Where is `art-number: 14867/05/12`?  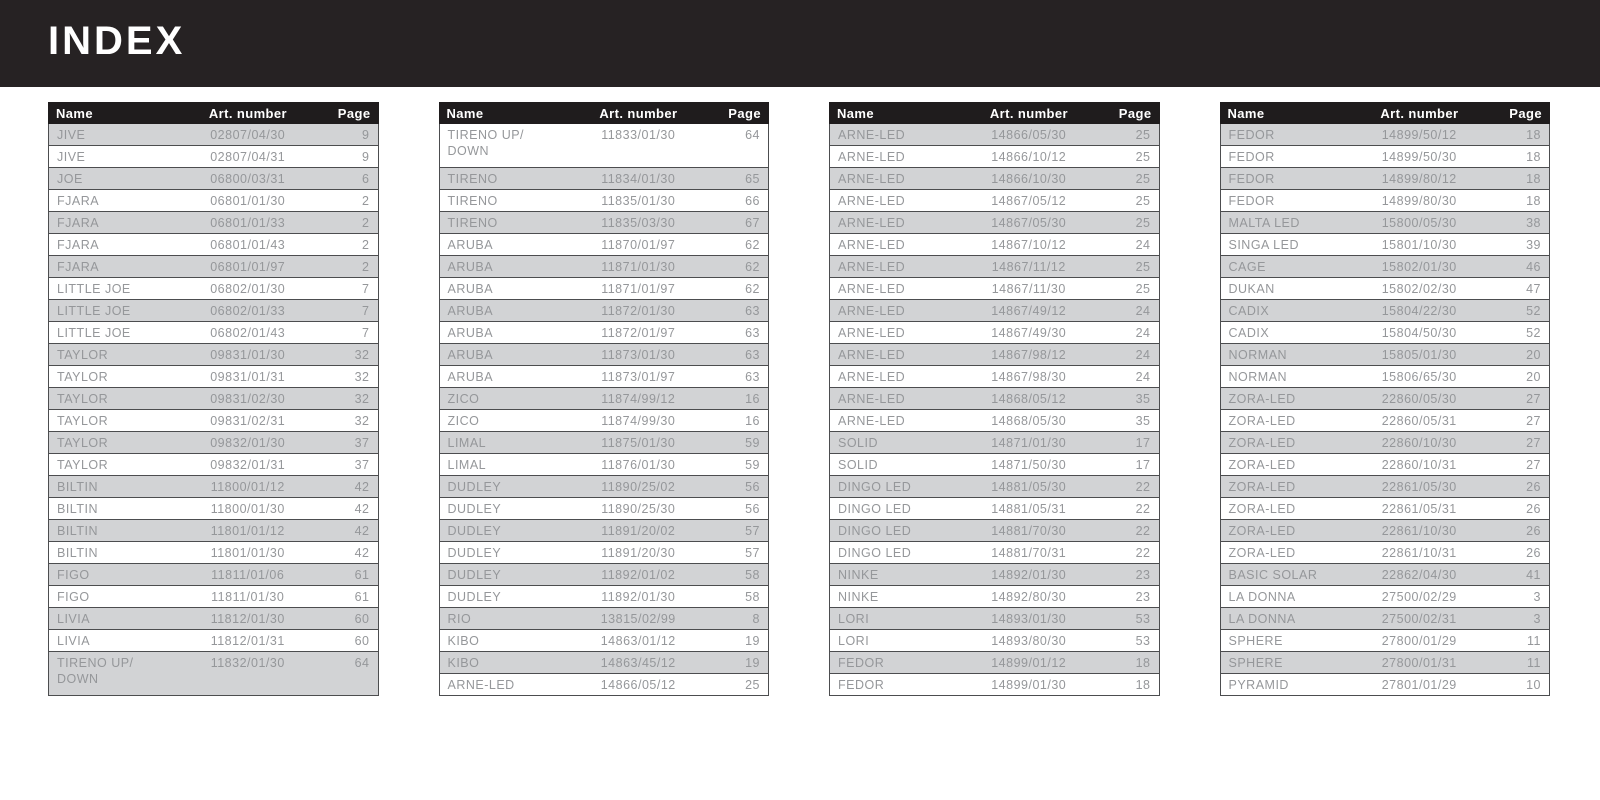
art-number: 14867/05/12 is located at coordinates (1029, 200).